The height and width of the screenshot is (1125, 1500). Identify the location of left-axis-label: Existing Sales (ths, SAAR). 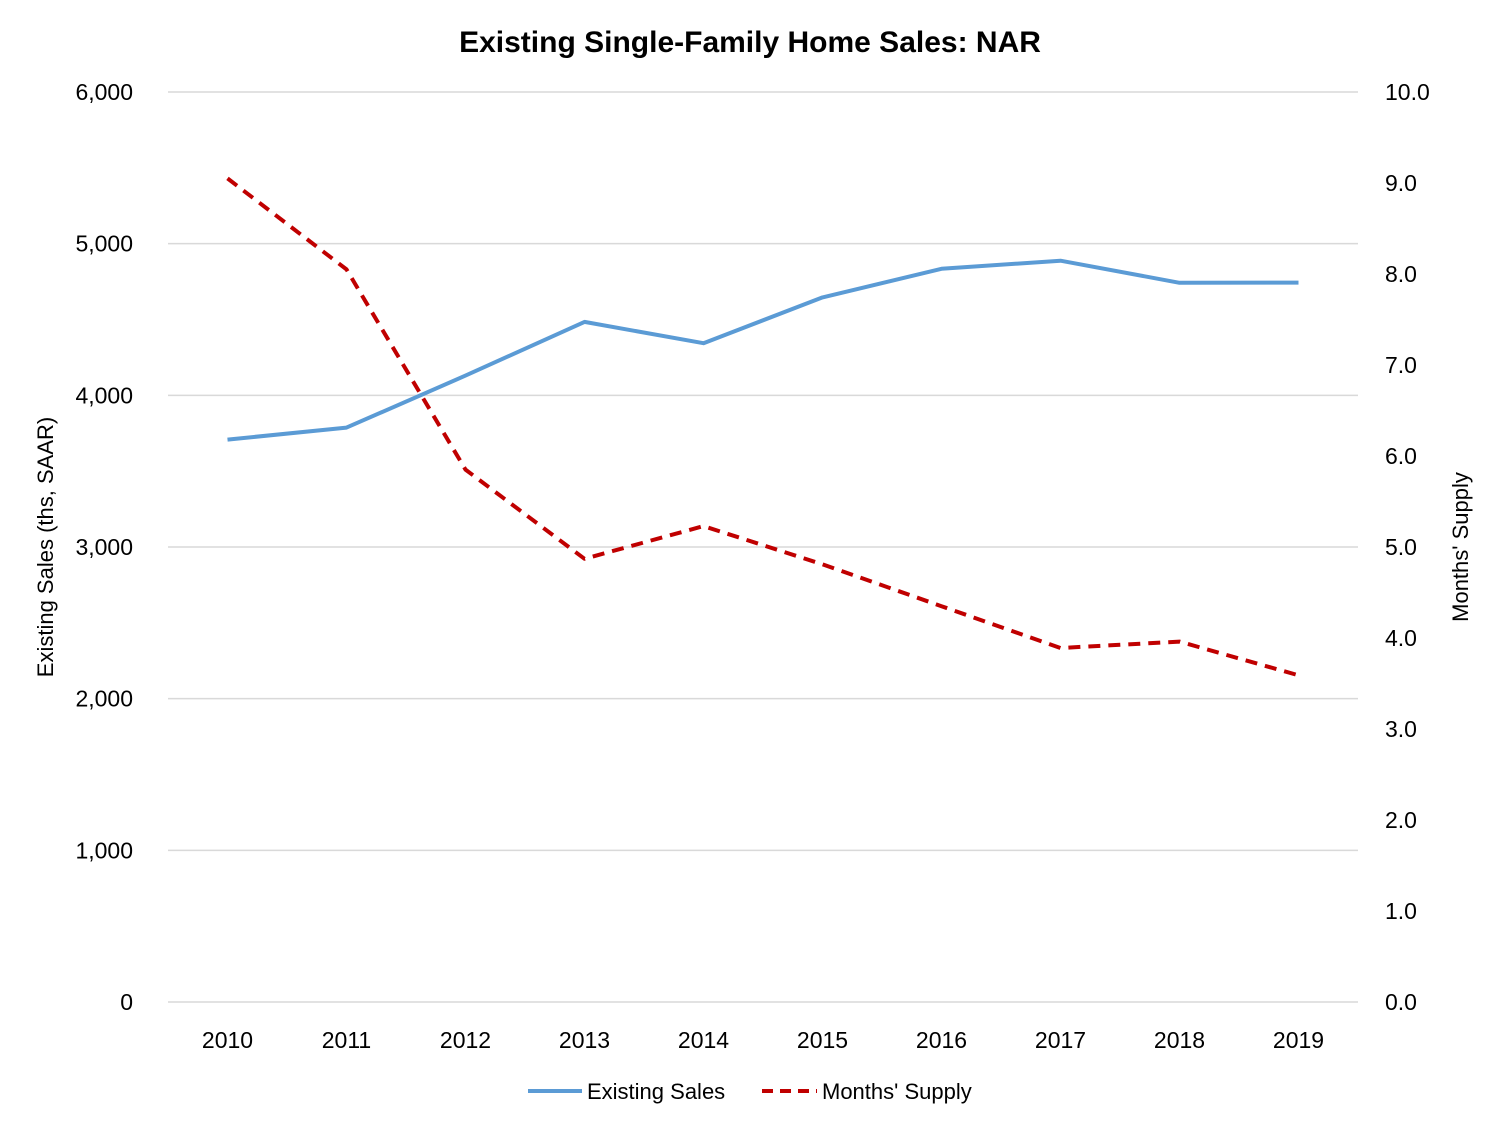
(45, 547).